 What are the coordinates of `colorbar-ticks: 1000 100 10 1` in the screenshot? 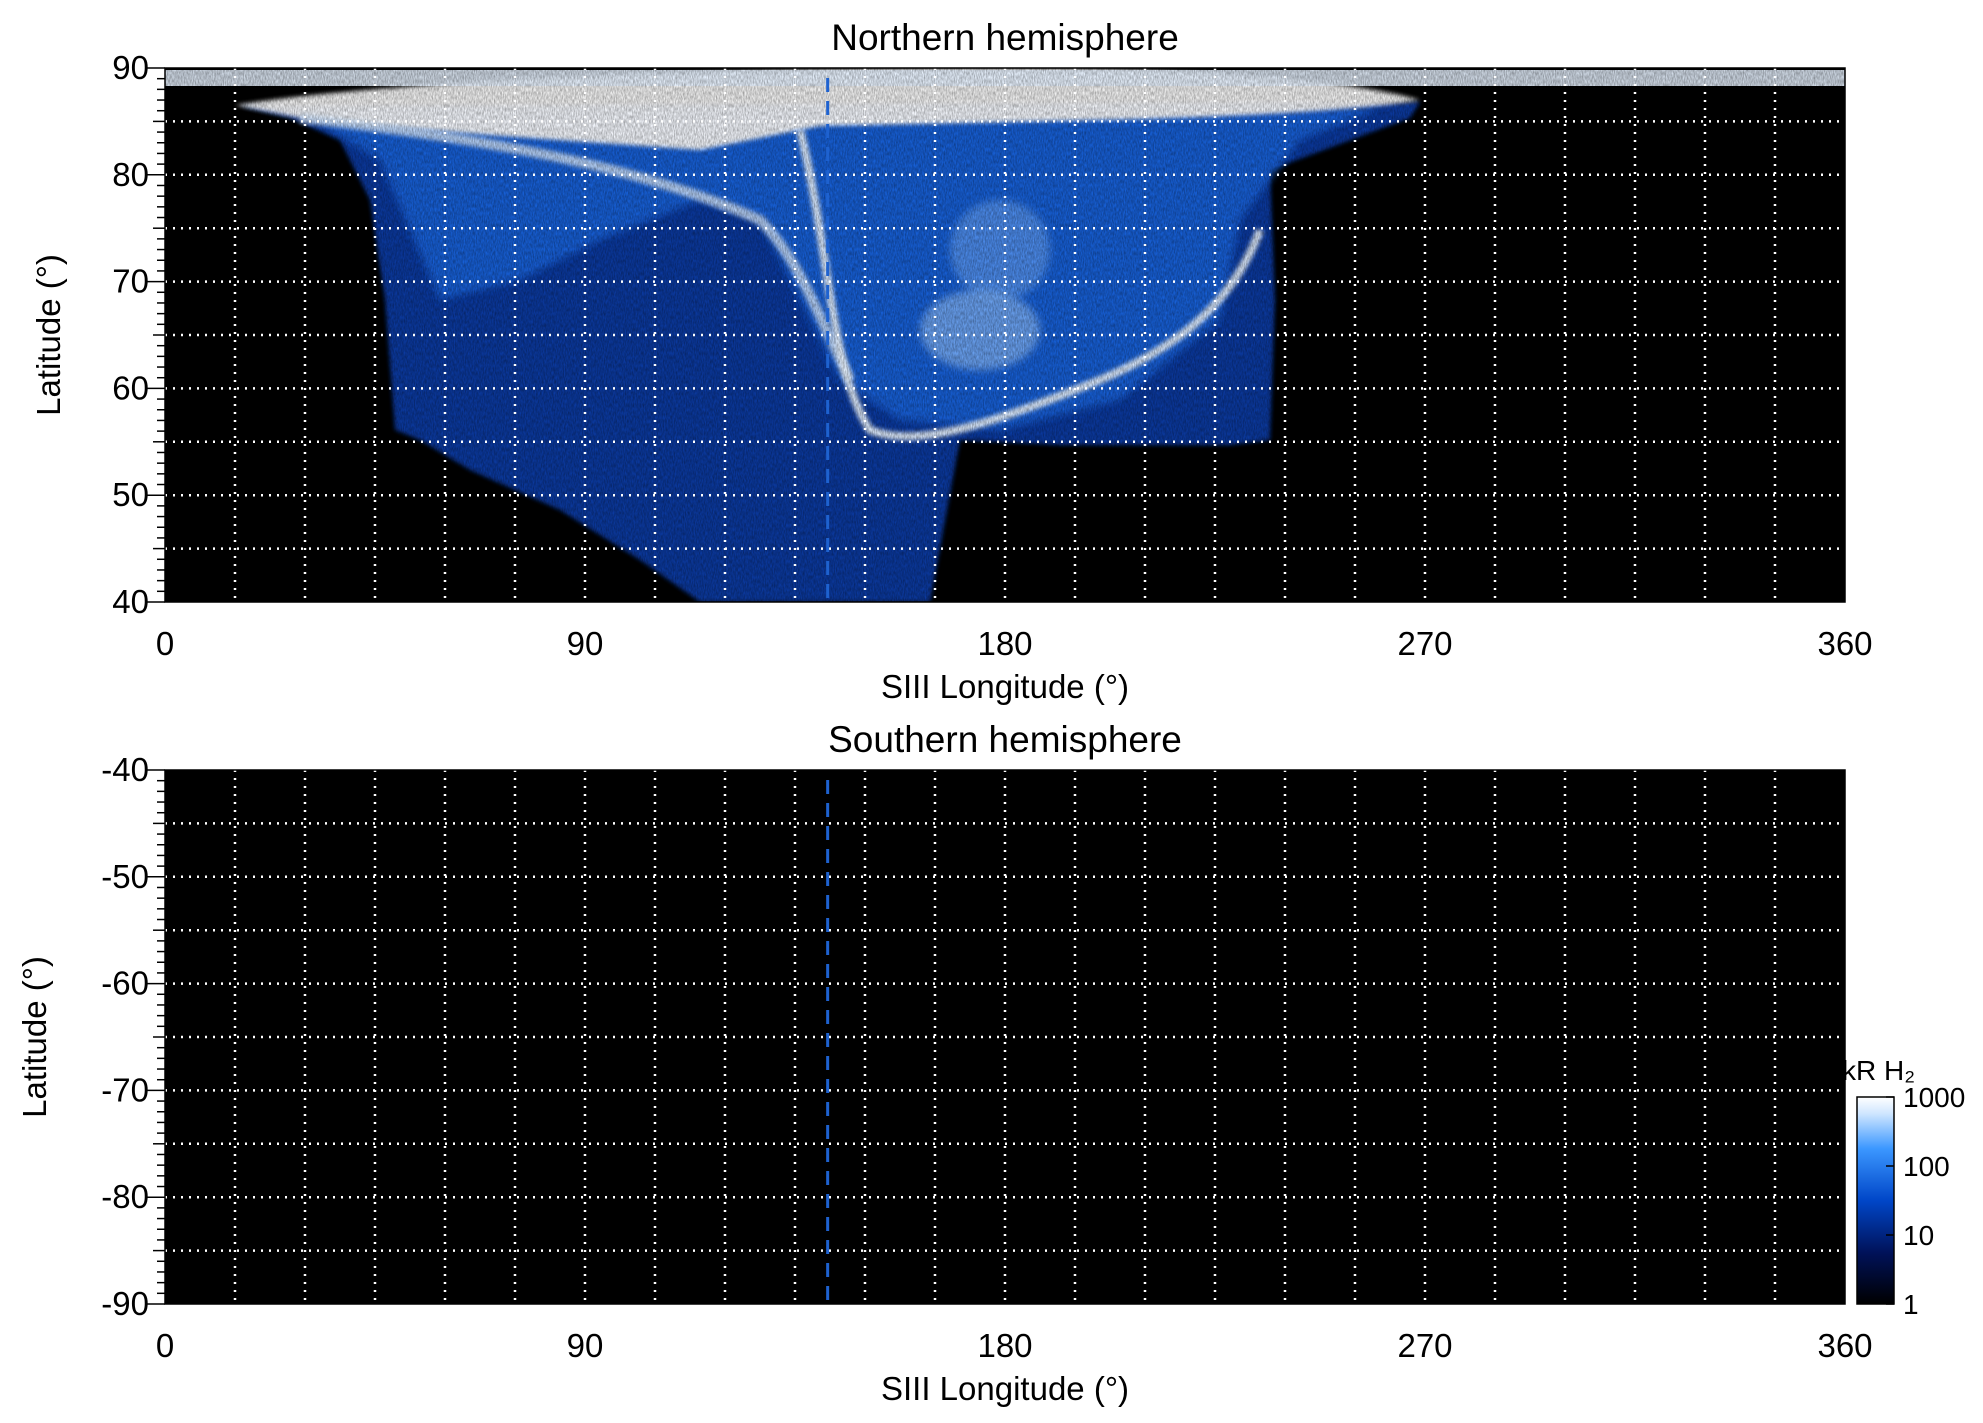 It's located at (1925, 1201).